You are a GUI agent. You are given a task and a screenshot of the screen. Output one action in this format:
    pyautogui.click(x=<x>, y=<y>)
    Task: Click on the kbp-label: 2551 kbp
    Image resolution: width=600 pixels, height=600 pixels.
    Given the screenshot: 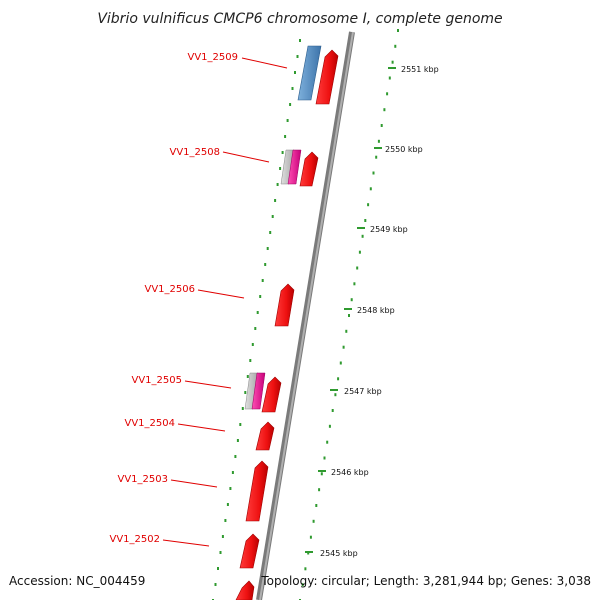 What is the action you would take?
    pyautogui.click(x=420, y=69)
    